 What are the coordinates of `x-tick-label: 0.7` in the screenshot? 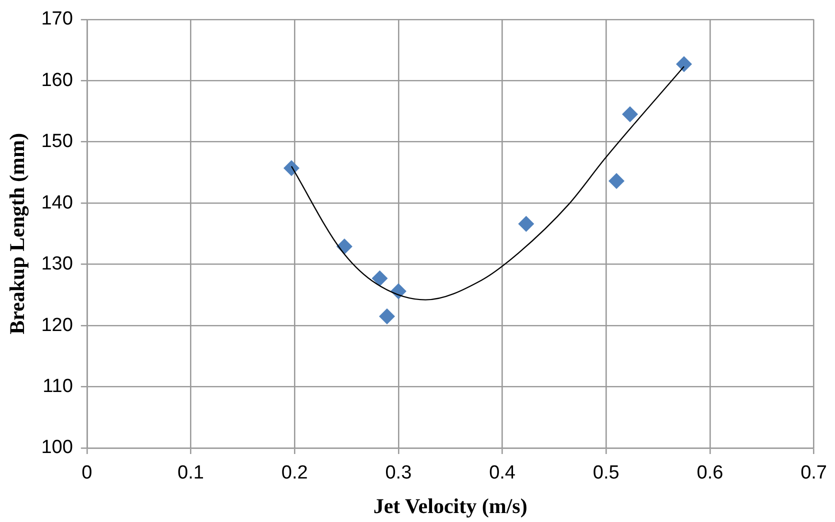 It's located at (814, 473).